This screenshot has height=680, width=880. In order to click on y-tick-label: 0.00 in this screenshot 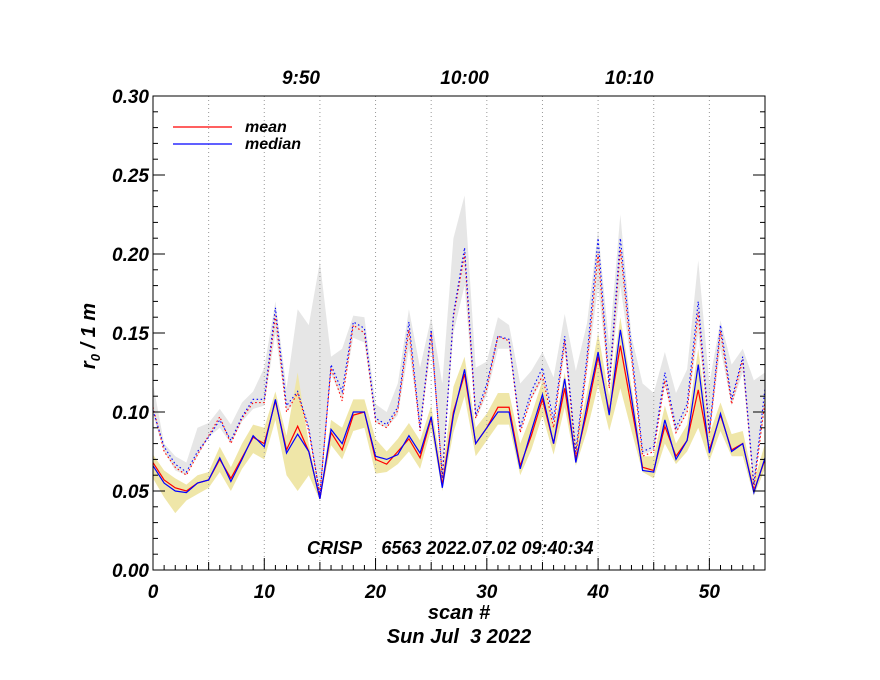, I will do `click(130, 571)`.